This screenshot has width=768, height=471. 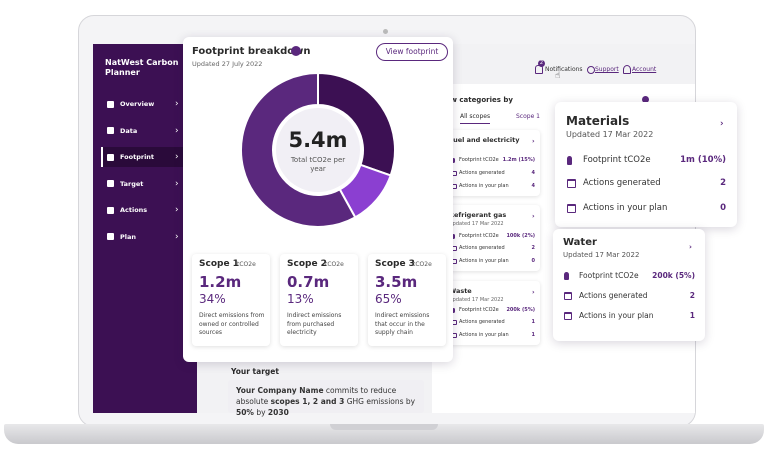 I want to click on footprint-updated: Updated 27 July 2022, so click(x=227, y=64).